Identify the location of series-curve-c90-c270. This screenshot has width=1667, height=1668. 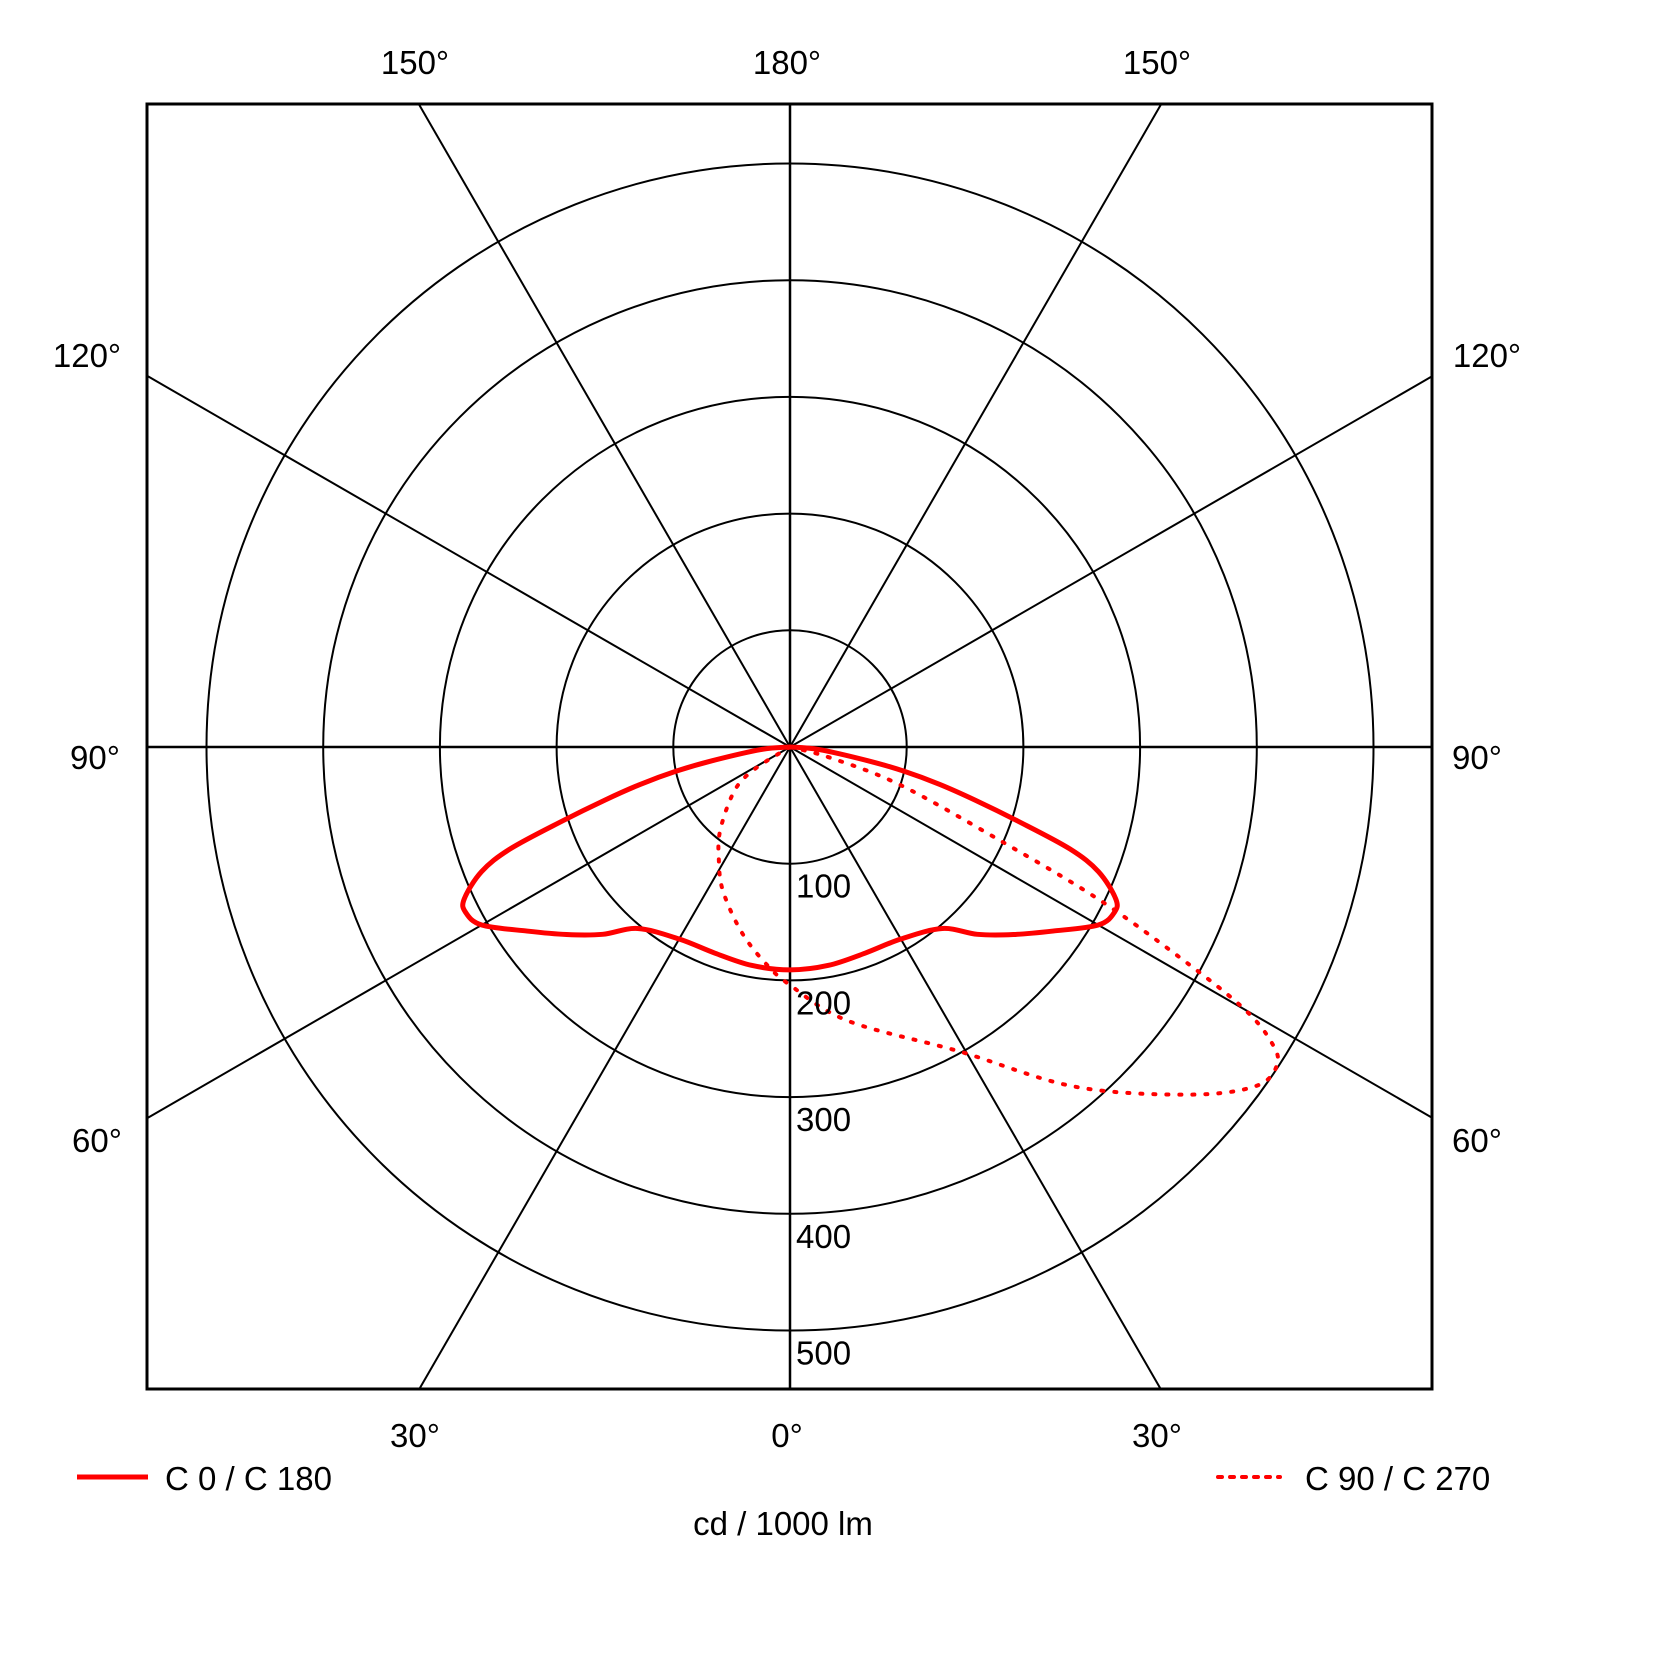
(998, 921).